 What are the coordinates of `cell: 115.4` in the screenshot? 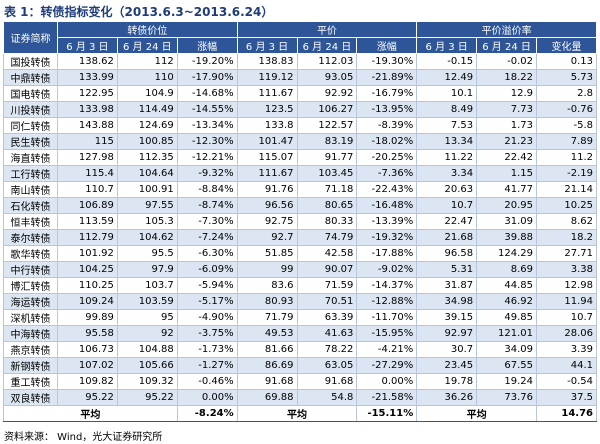 It's located at (87, 173).